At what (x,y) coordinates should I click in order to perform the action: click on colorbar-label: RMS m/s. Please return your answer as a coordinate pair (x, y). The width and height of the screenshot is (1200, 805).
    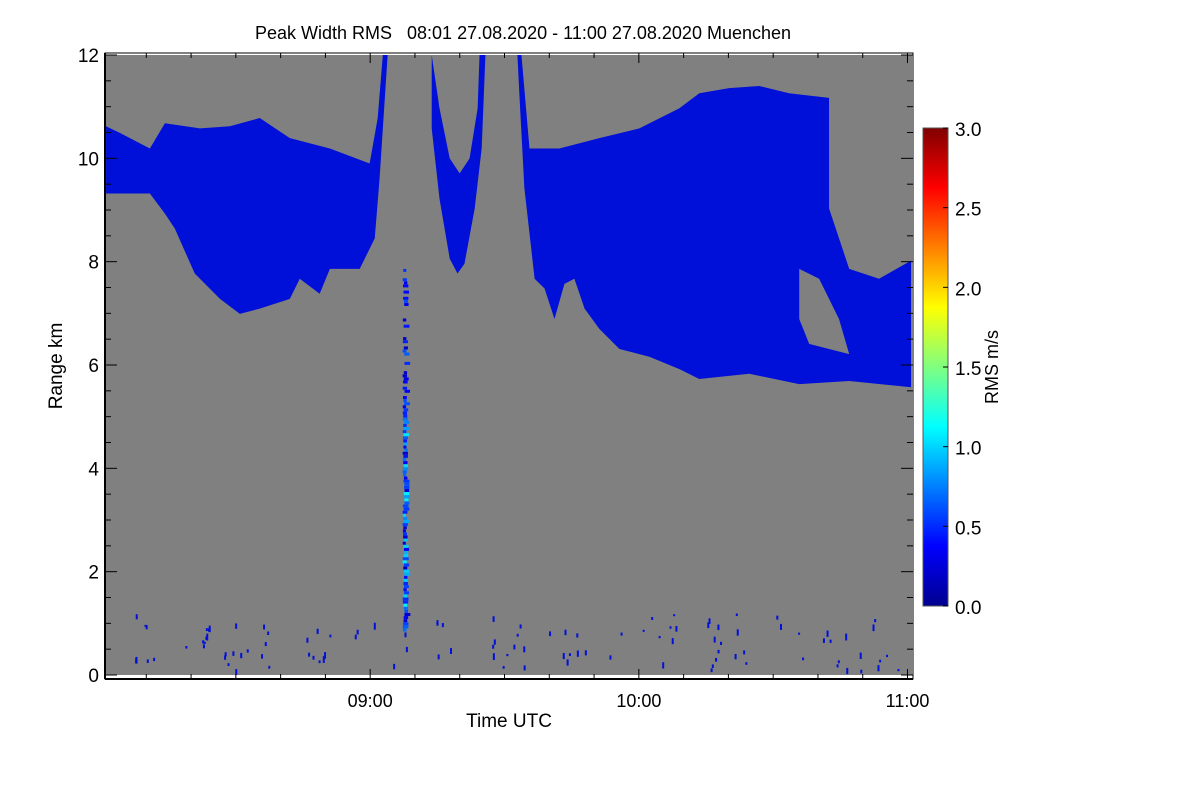
    Looking at the image, I should click on (992, 367).